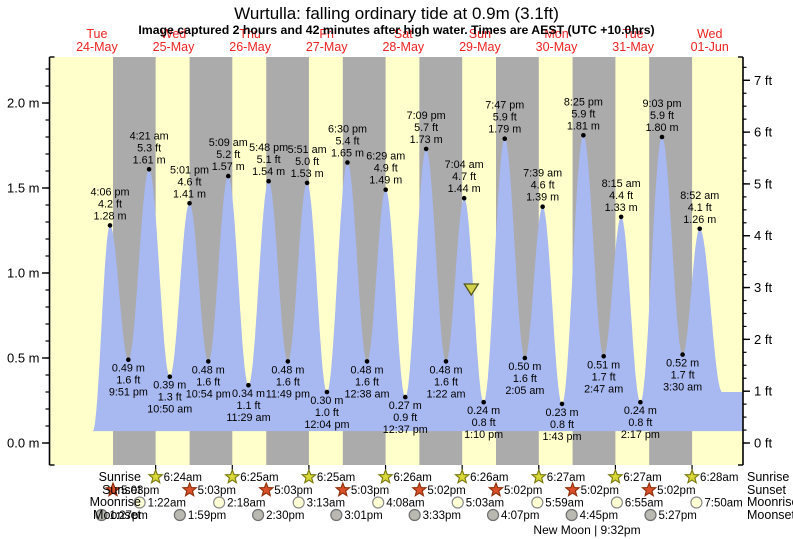 This screenshot has width=793, height=539. What do you see at coordinates (564, 504) in the screenshot?
I see `moonrise-time: 5:59am` at bounding box center [564, 504].